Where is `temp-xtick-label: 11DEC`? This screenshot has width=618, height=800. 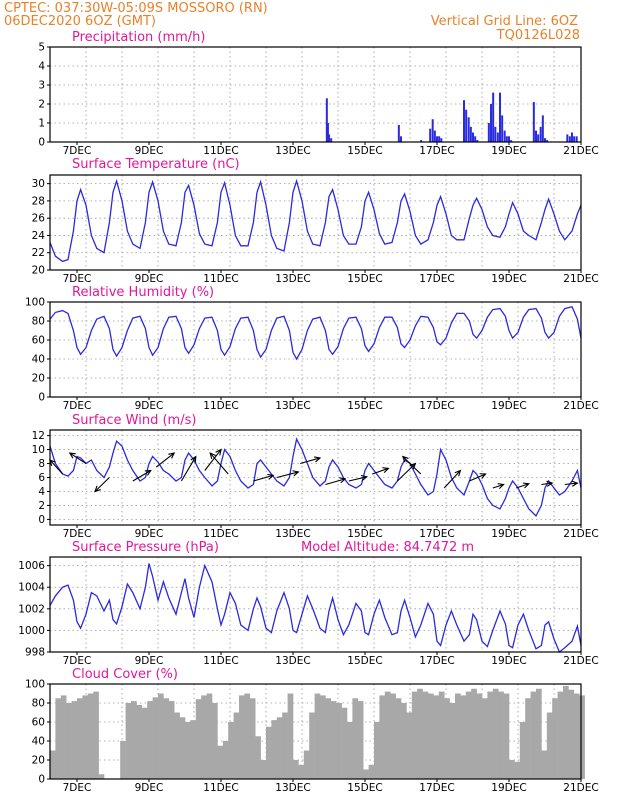 temp-xtick-label: 11DEC is located at coordinates (220, 279).